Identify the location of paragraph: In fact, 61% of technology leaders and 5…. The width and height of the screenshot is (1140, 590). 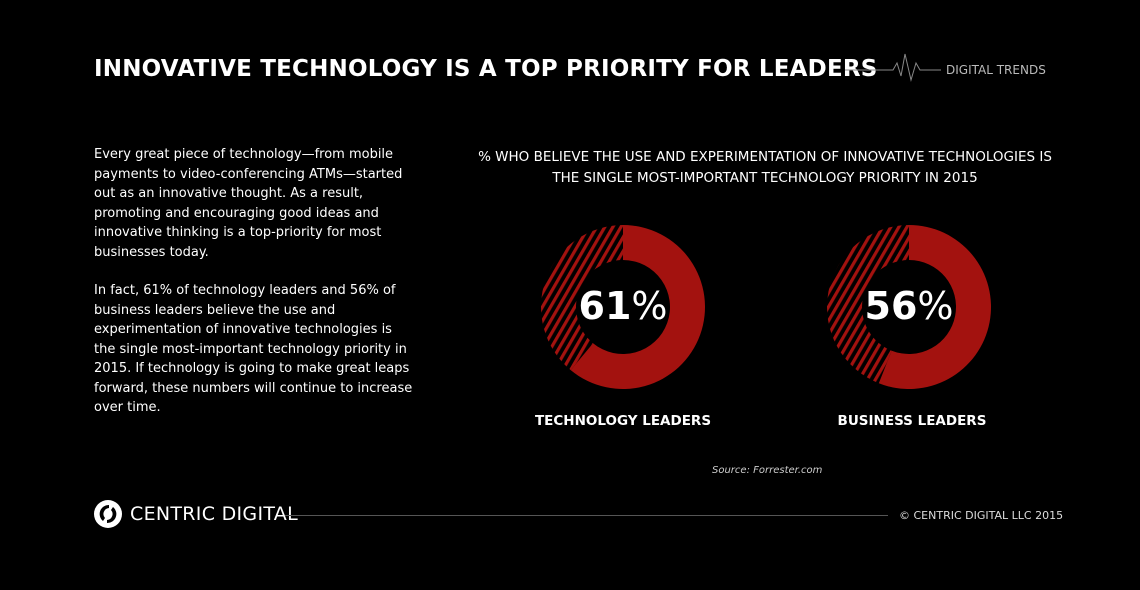
(253, 349).